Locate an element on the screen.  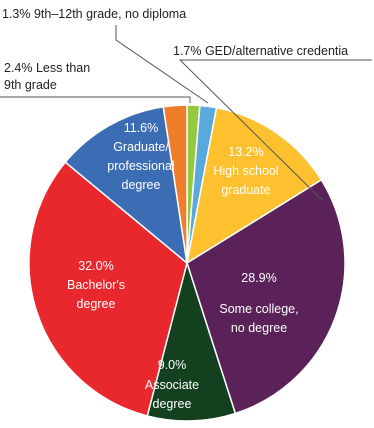
inside-label-bachelors: 32.0% Bachelor's degree is located at coordinates (96, 285).